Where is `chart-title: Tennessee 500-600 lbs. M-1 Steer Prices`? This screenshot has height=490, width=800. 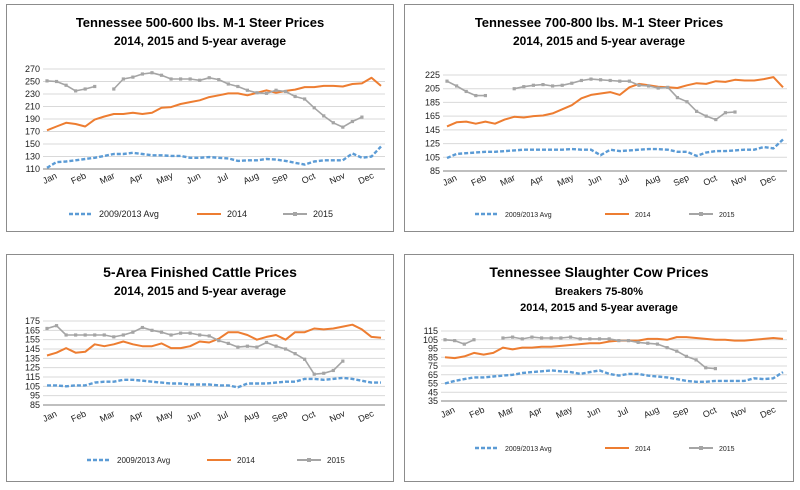
chart-title: Tennessee 500-600 lbs. M-1 Steer Prices is located at coordinates (200, 22).